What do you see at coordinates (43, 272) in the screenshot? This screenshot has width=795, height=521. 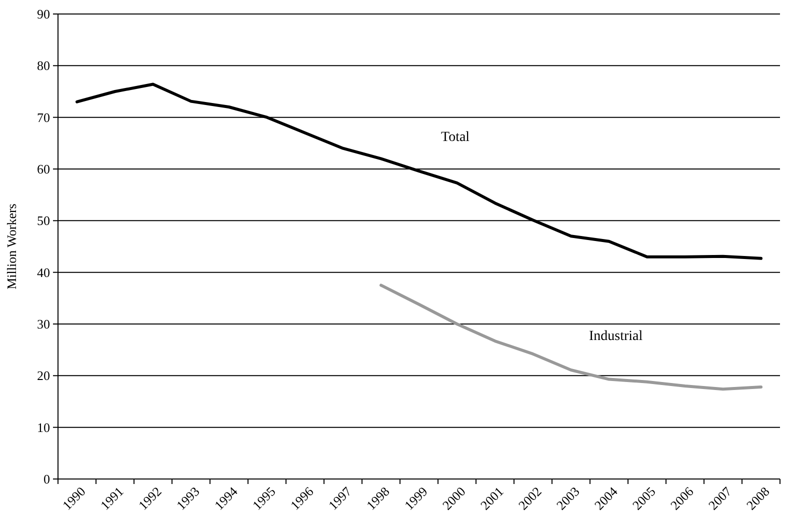 I see `y-tick-label: 40` at bounding box center [43, 272].